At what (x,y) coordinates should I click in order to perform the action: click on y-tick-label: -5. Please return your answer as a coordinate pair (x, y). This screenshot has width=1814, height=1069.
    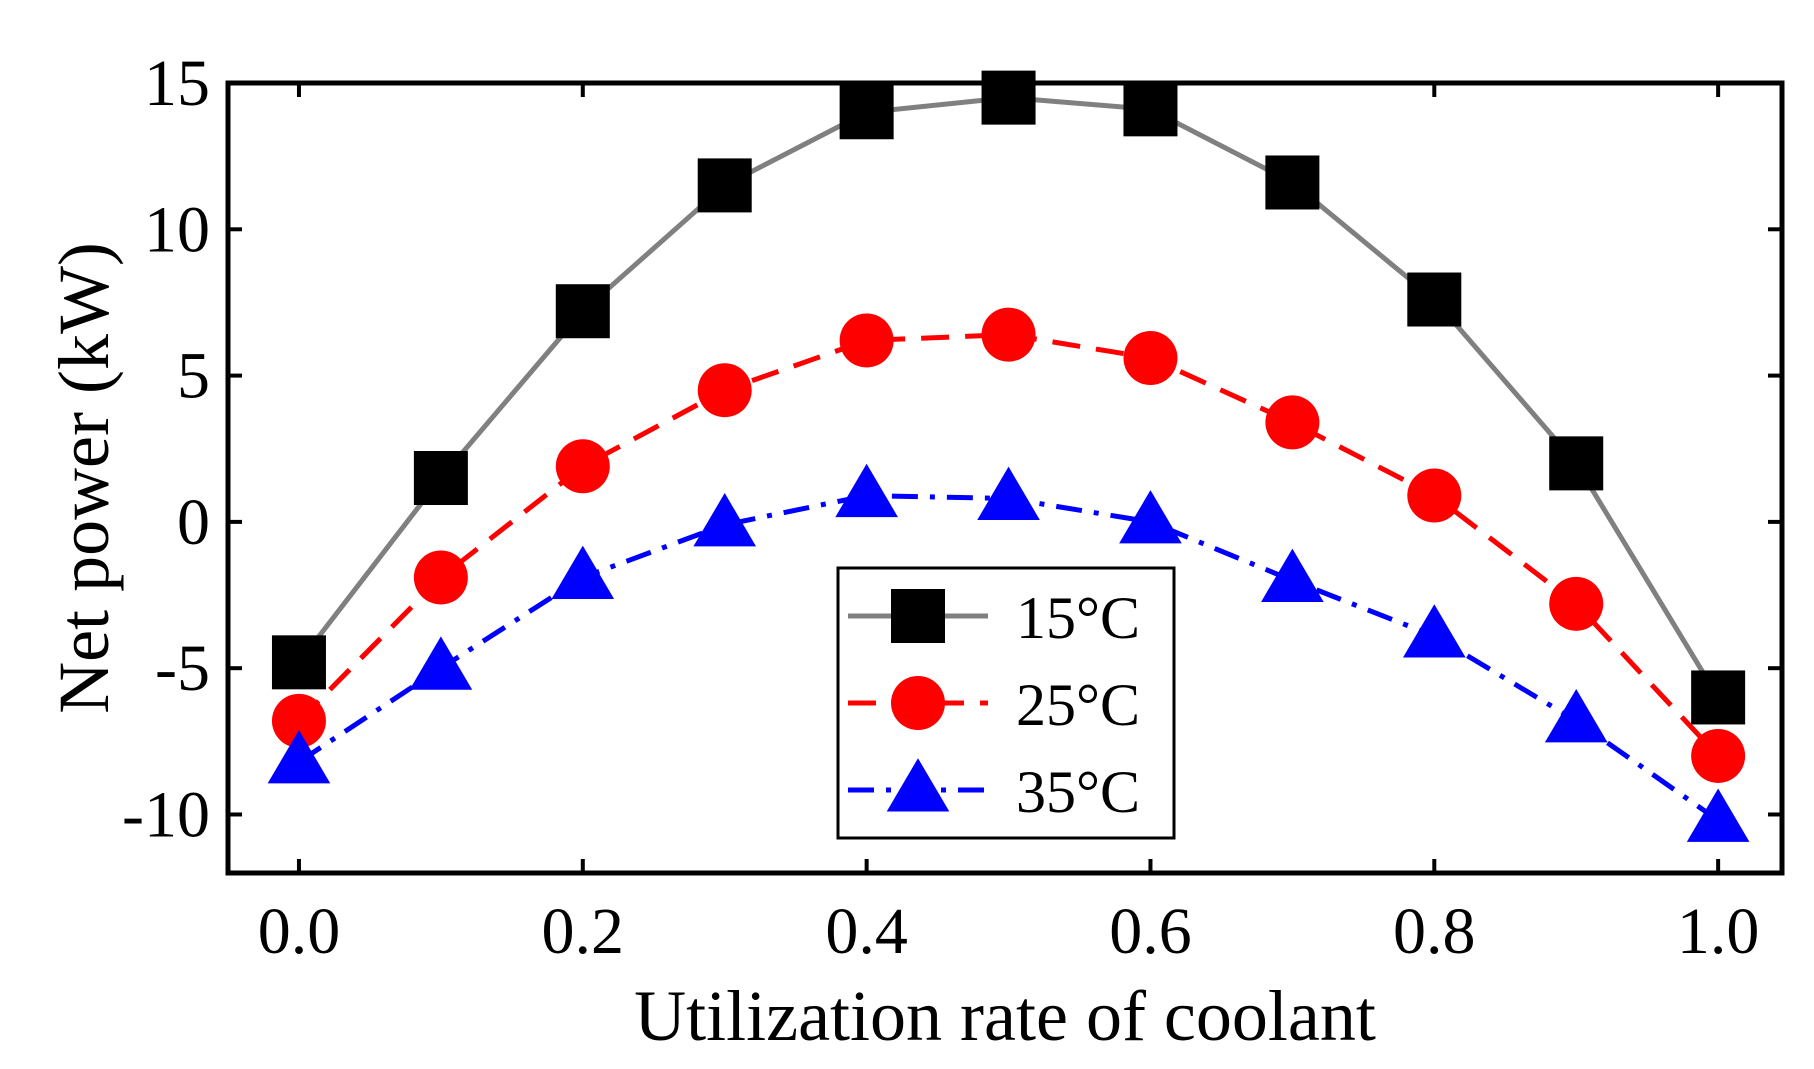
    Looking at the image, I should click on (182, 668).